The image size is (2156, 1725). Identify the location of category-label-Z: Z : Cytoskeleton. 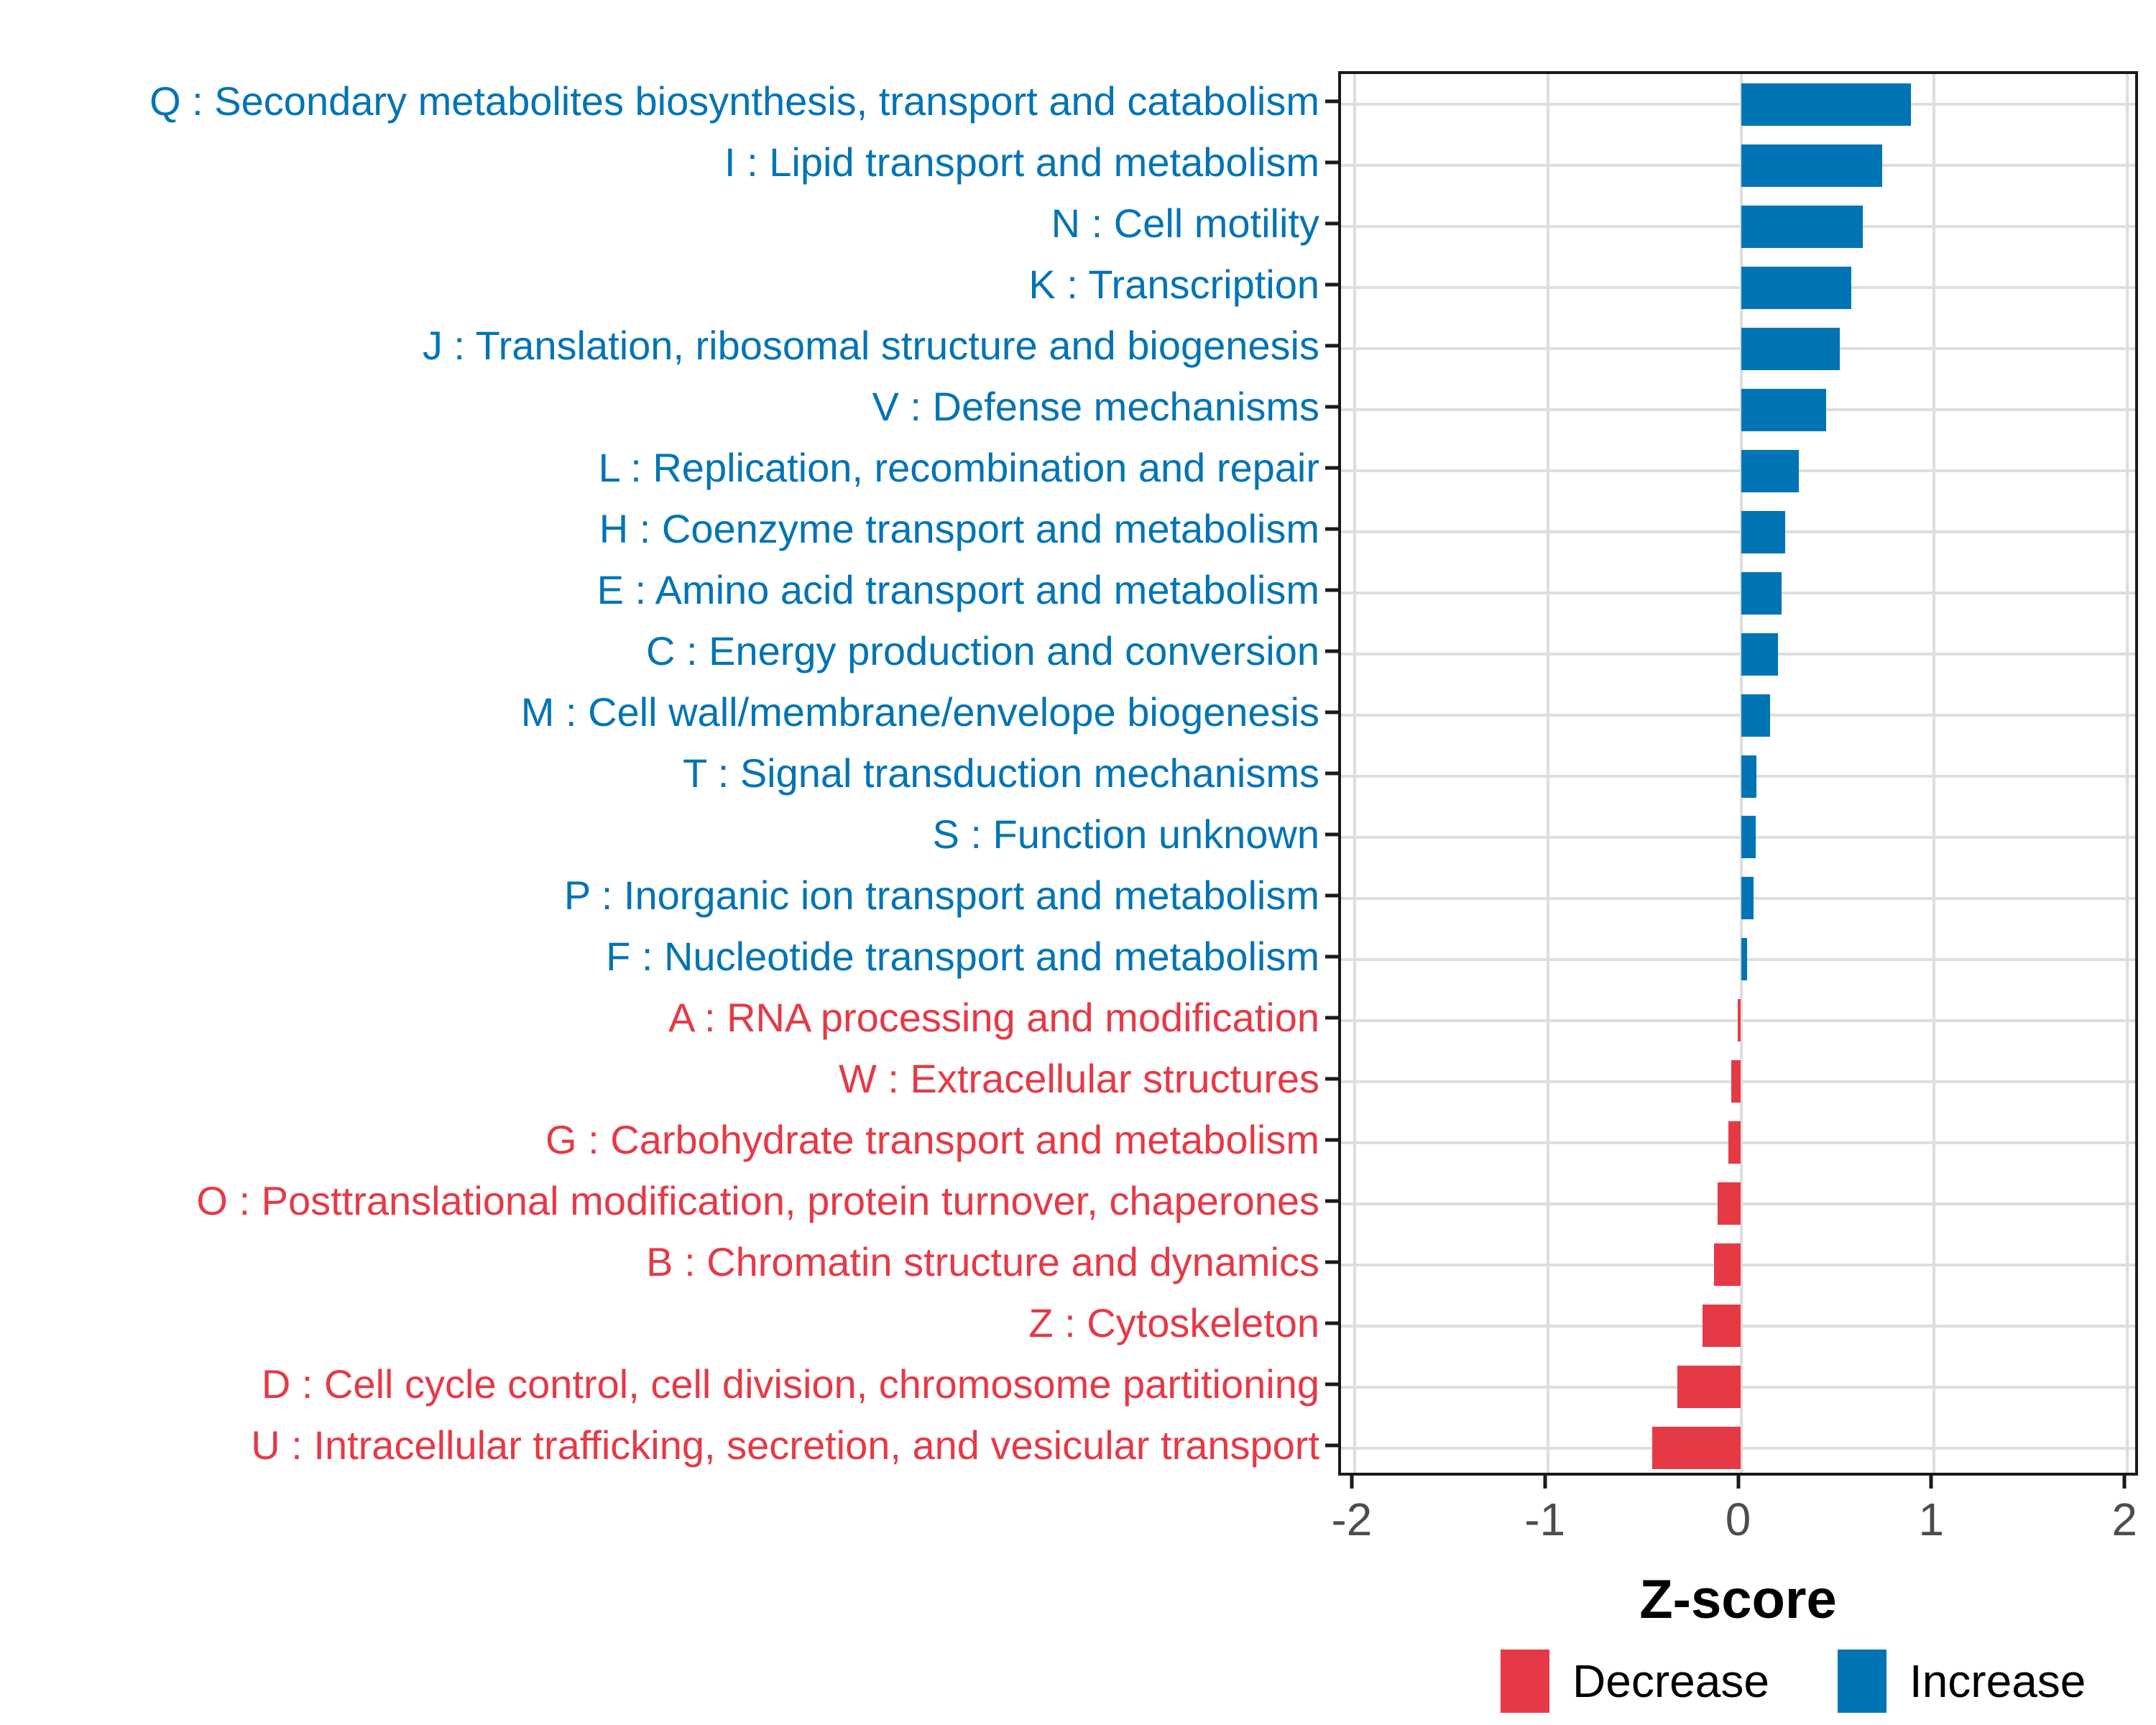
(1173, 1323).